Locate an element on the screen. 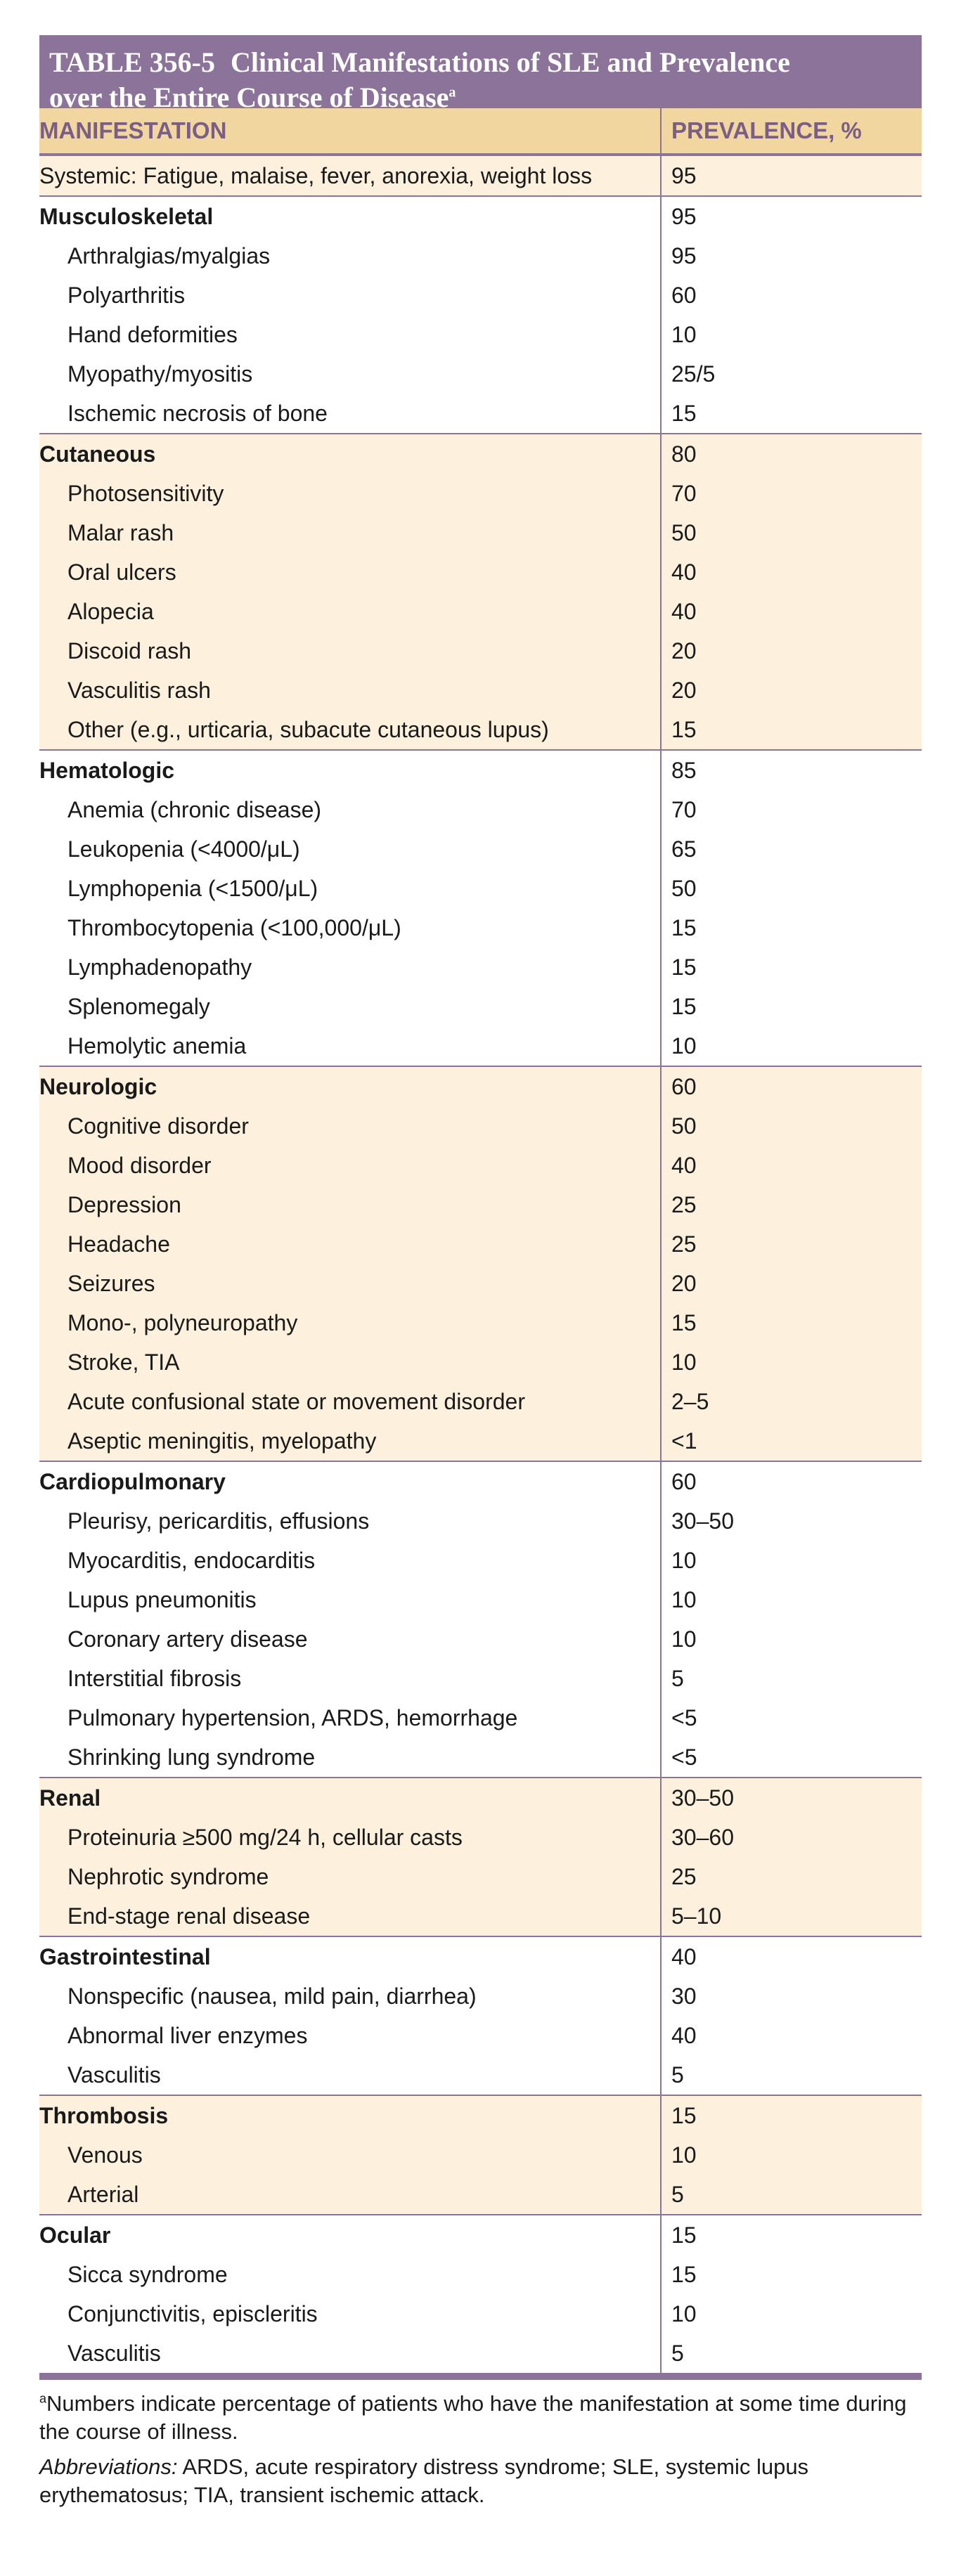 This screenshot has height=2576, width=961. table-number: TABLE 356-5 is located at coordinates (132, 62).